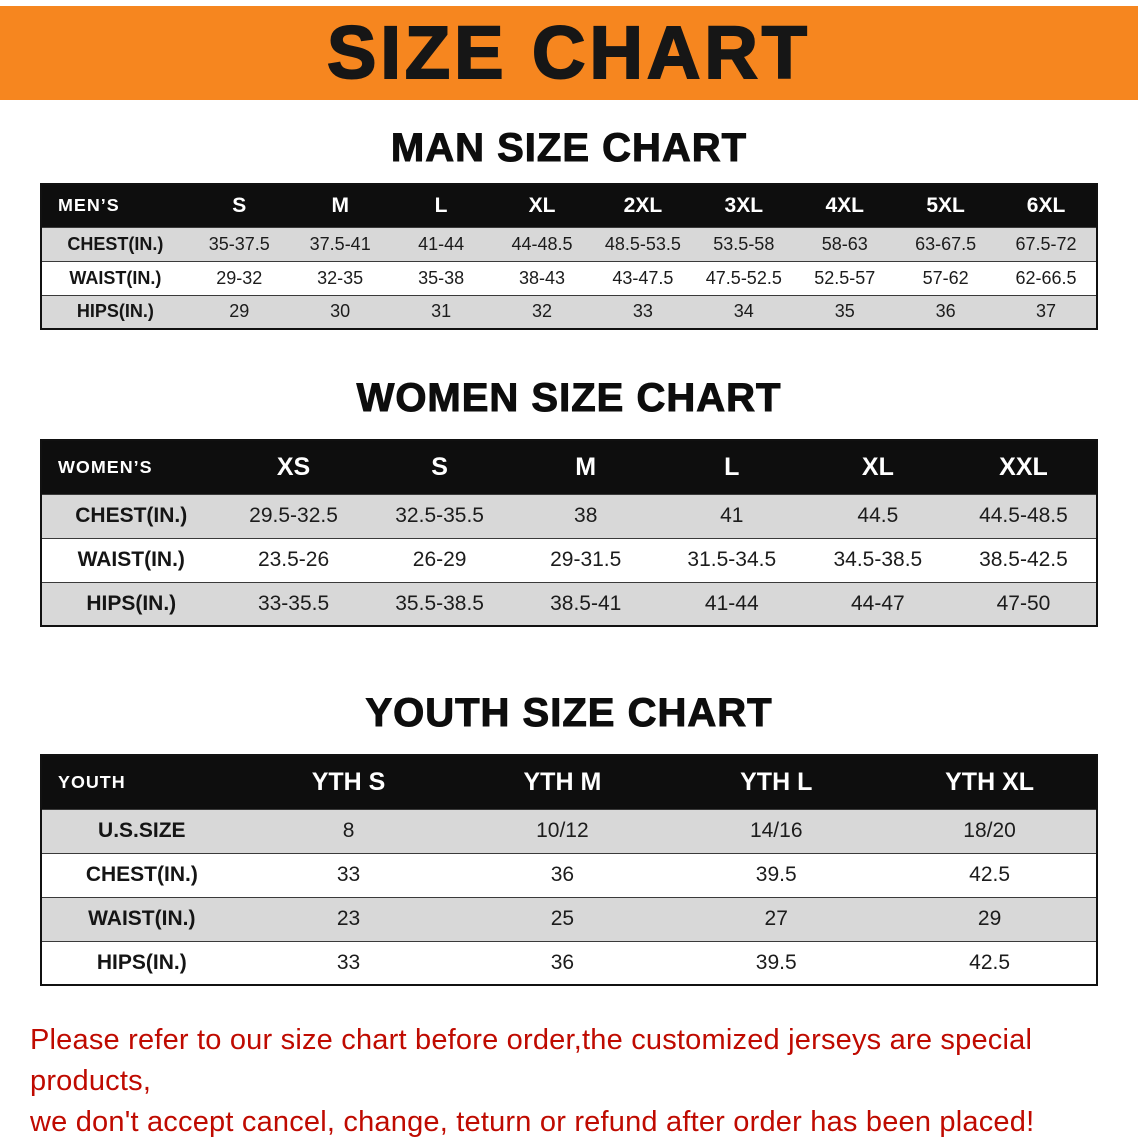  Describe the element at coordinates (562, 831) in the screenshot. I see `measurement-value: 10/12` at that location.